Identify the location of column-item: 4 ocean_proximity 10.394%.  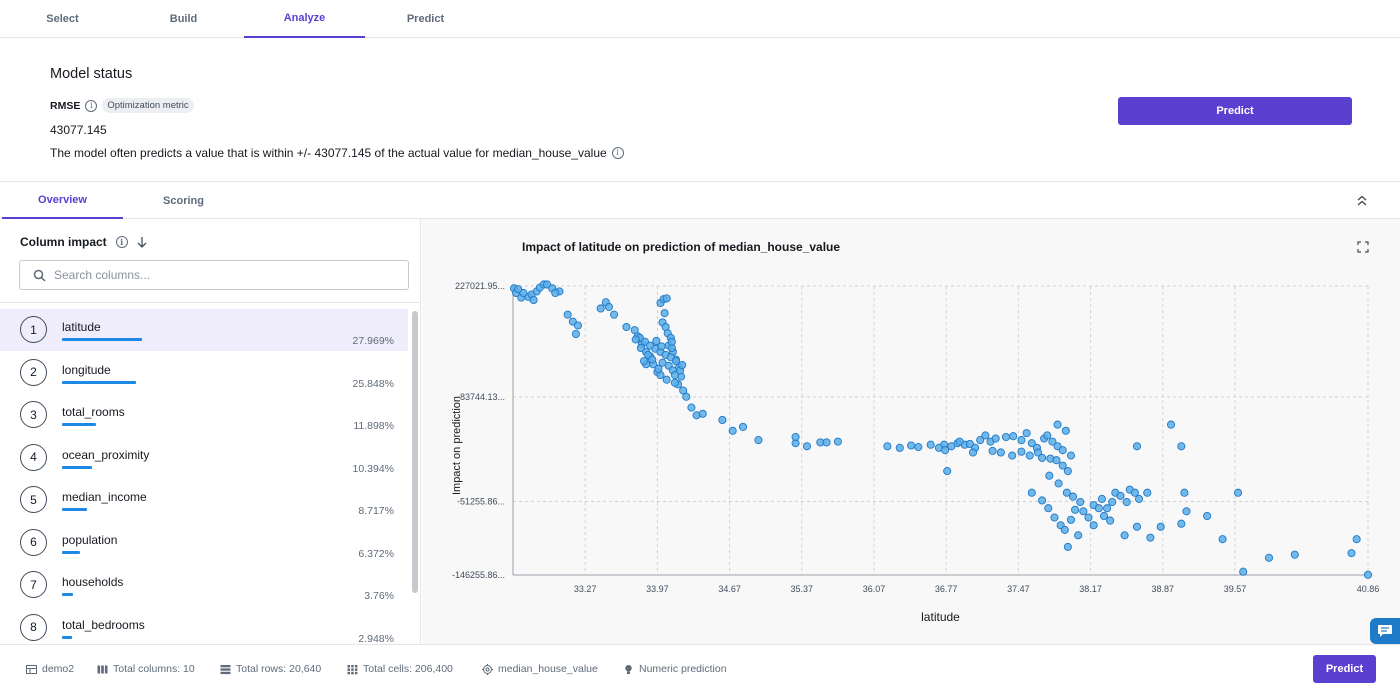
(204, 458).